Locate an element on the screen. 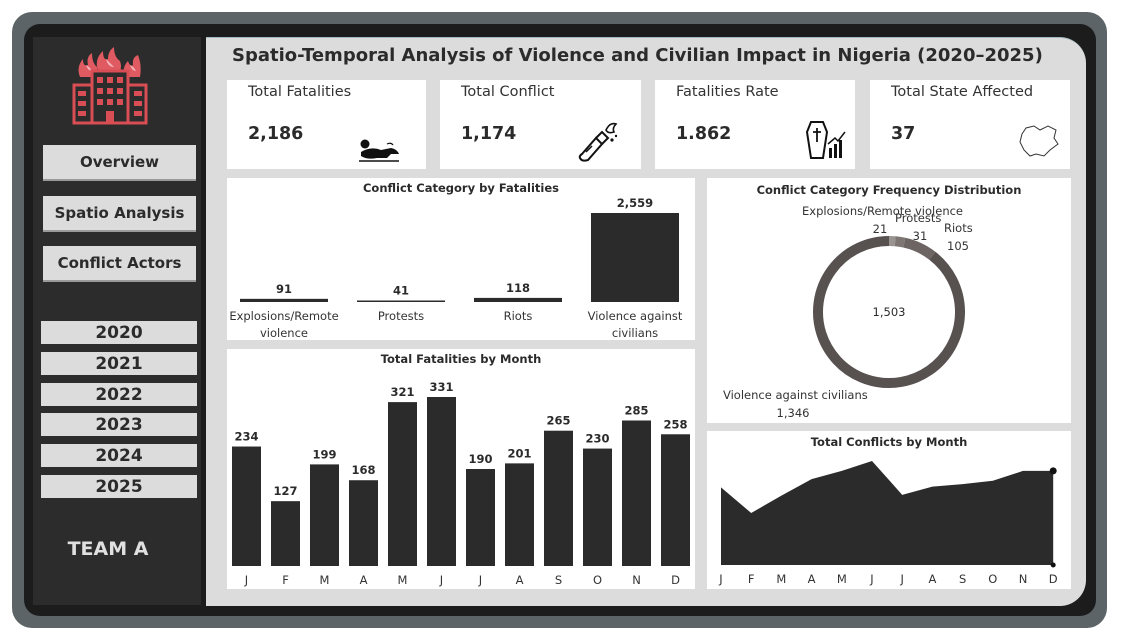 This screenshot has height=639, width=1134. conflicts-by-month-panel: Total Conflicts by Month J F M A M J J A S O N D is located at coordinates (889, 510).